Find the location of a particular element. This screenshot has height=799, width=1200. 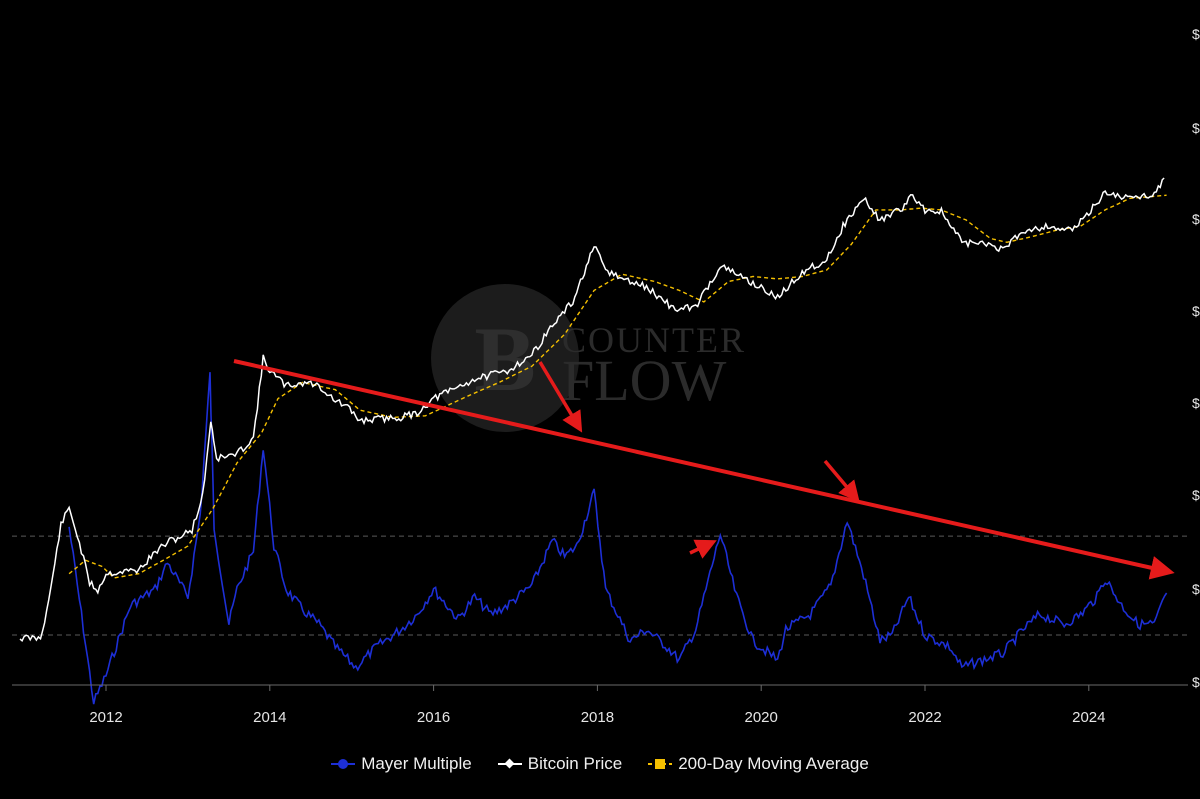

x-tick-label: 2014 is located at coordinates (269, 717).